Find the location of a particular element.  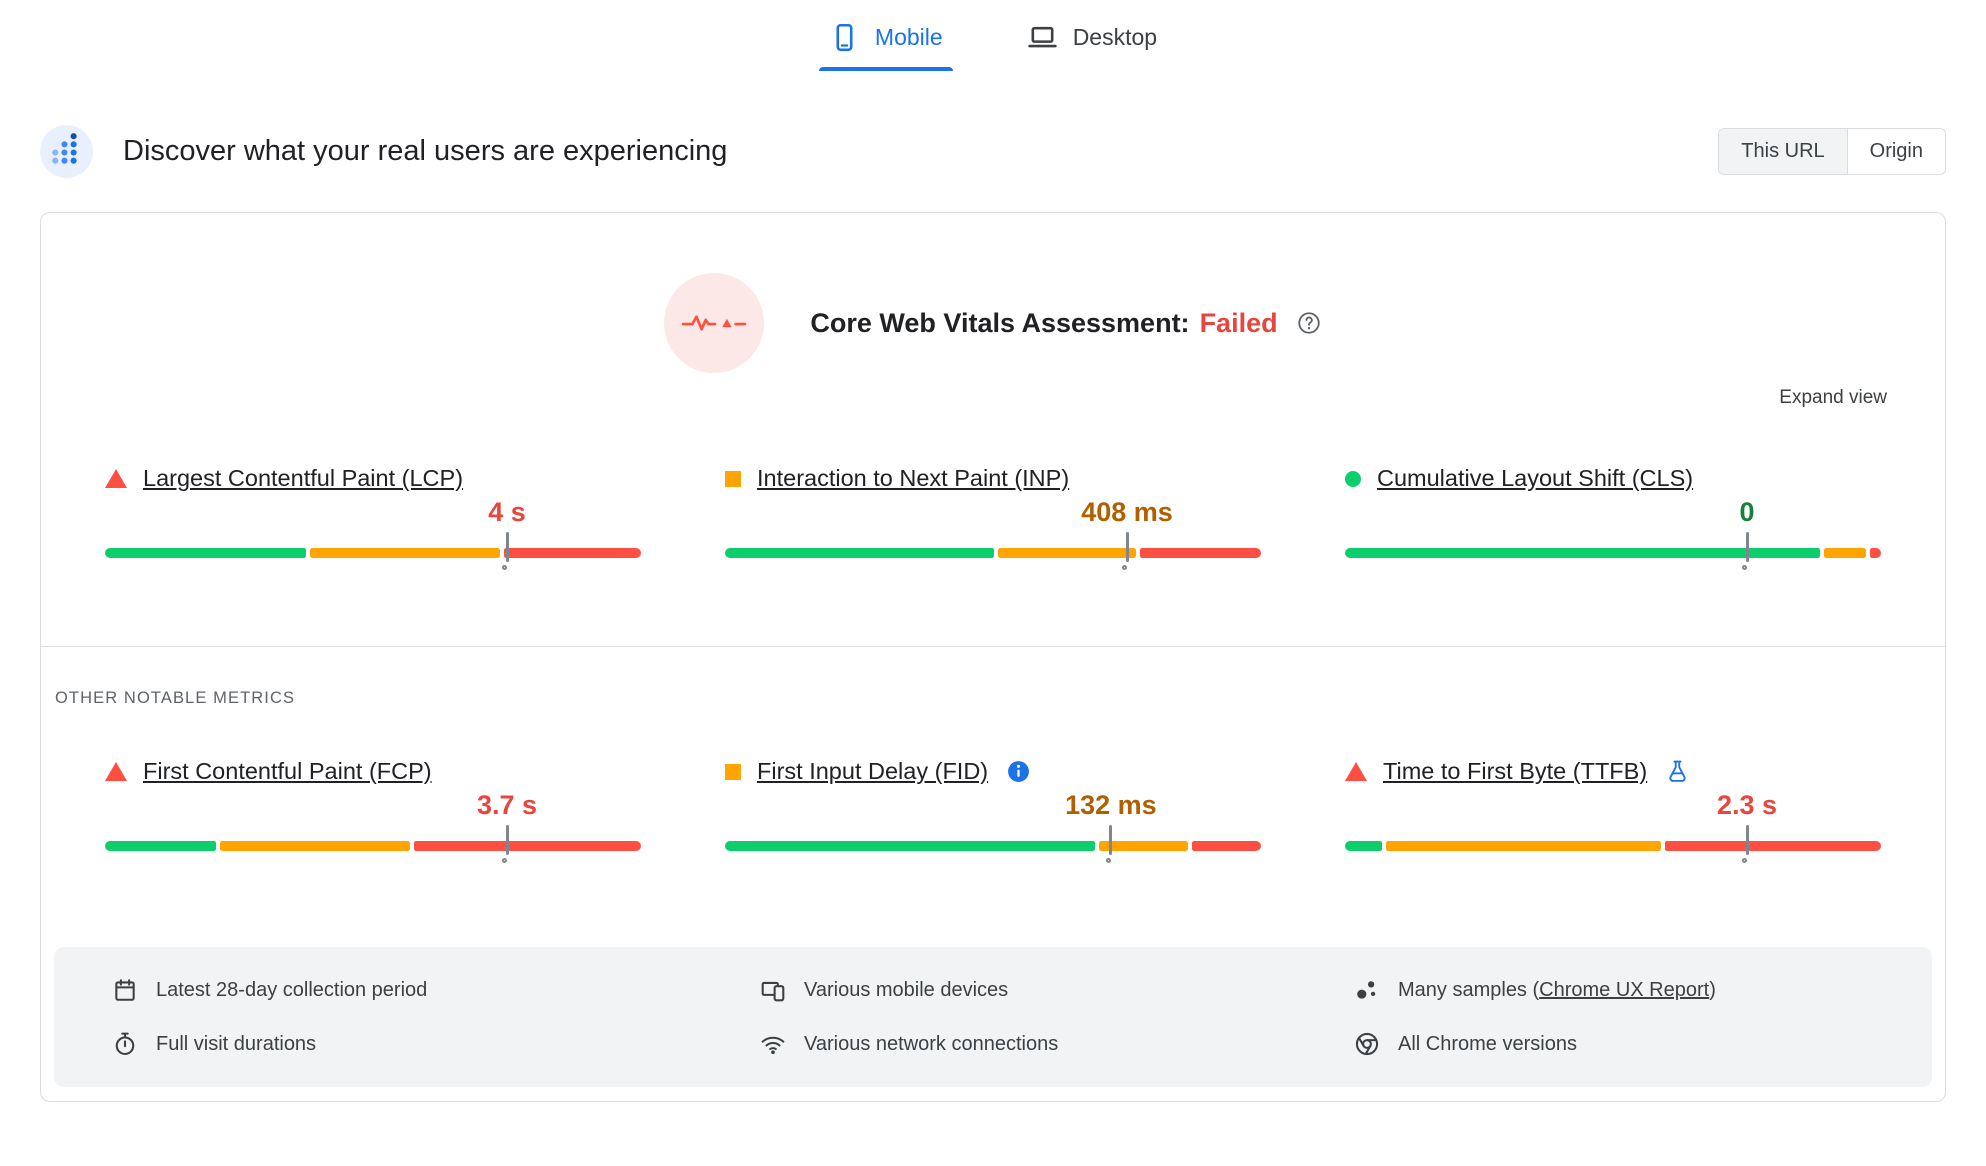

scope-toggle: This URL Origin is located at coordinates (1832, 151).